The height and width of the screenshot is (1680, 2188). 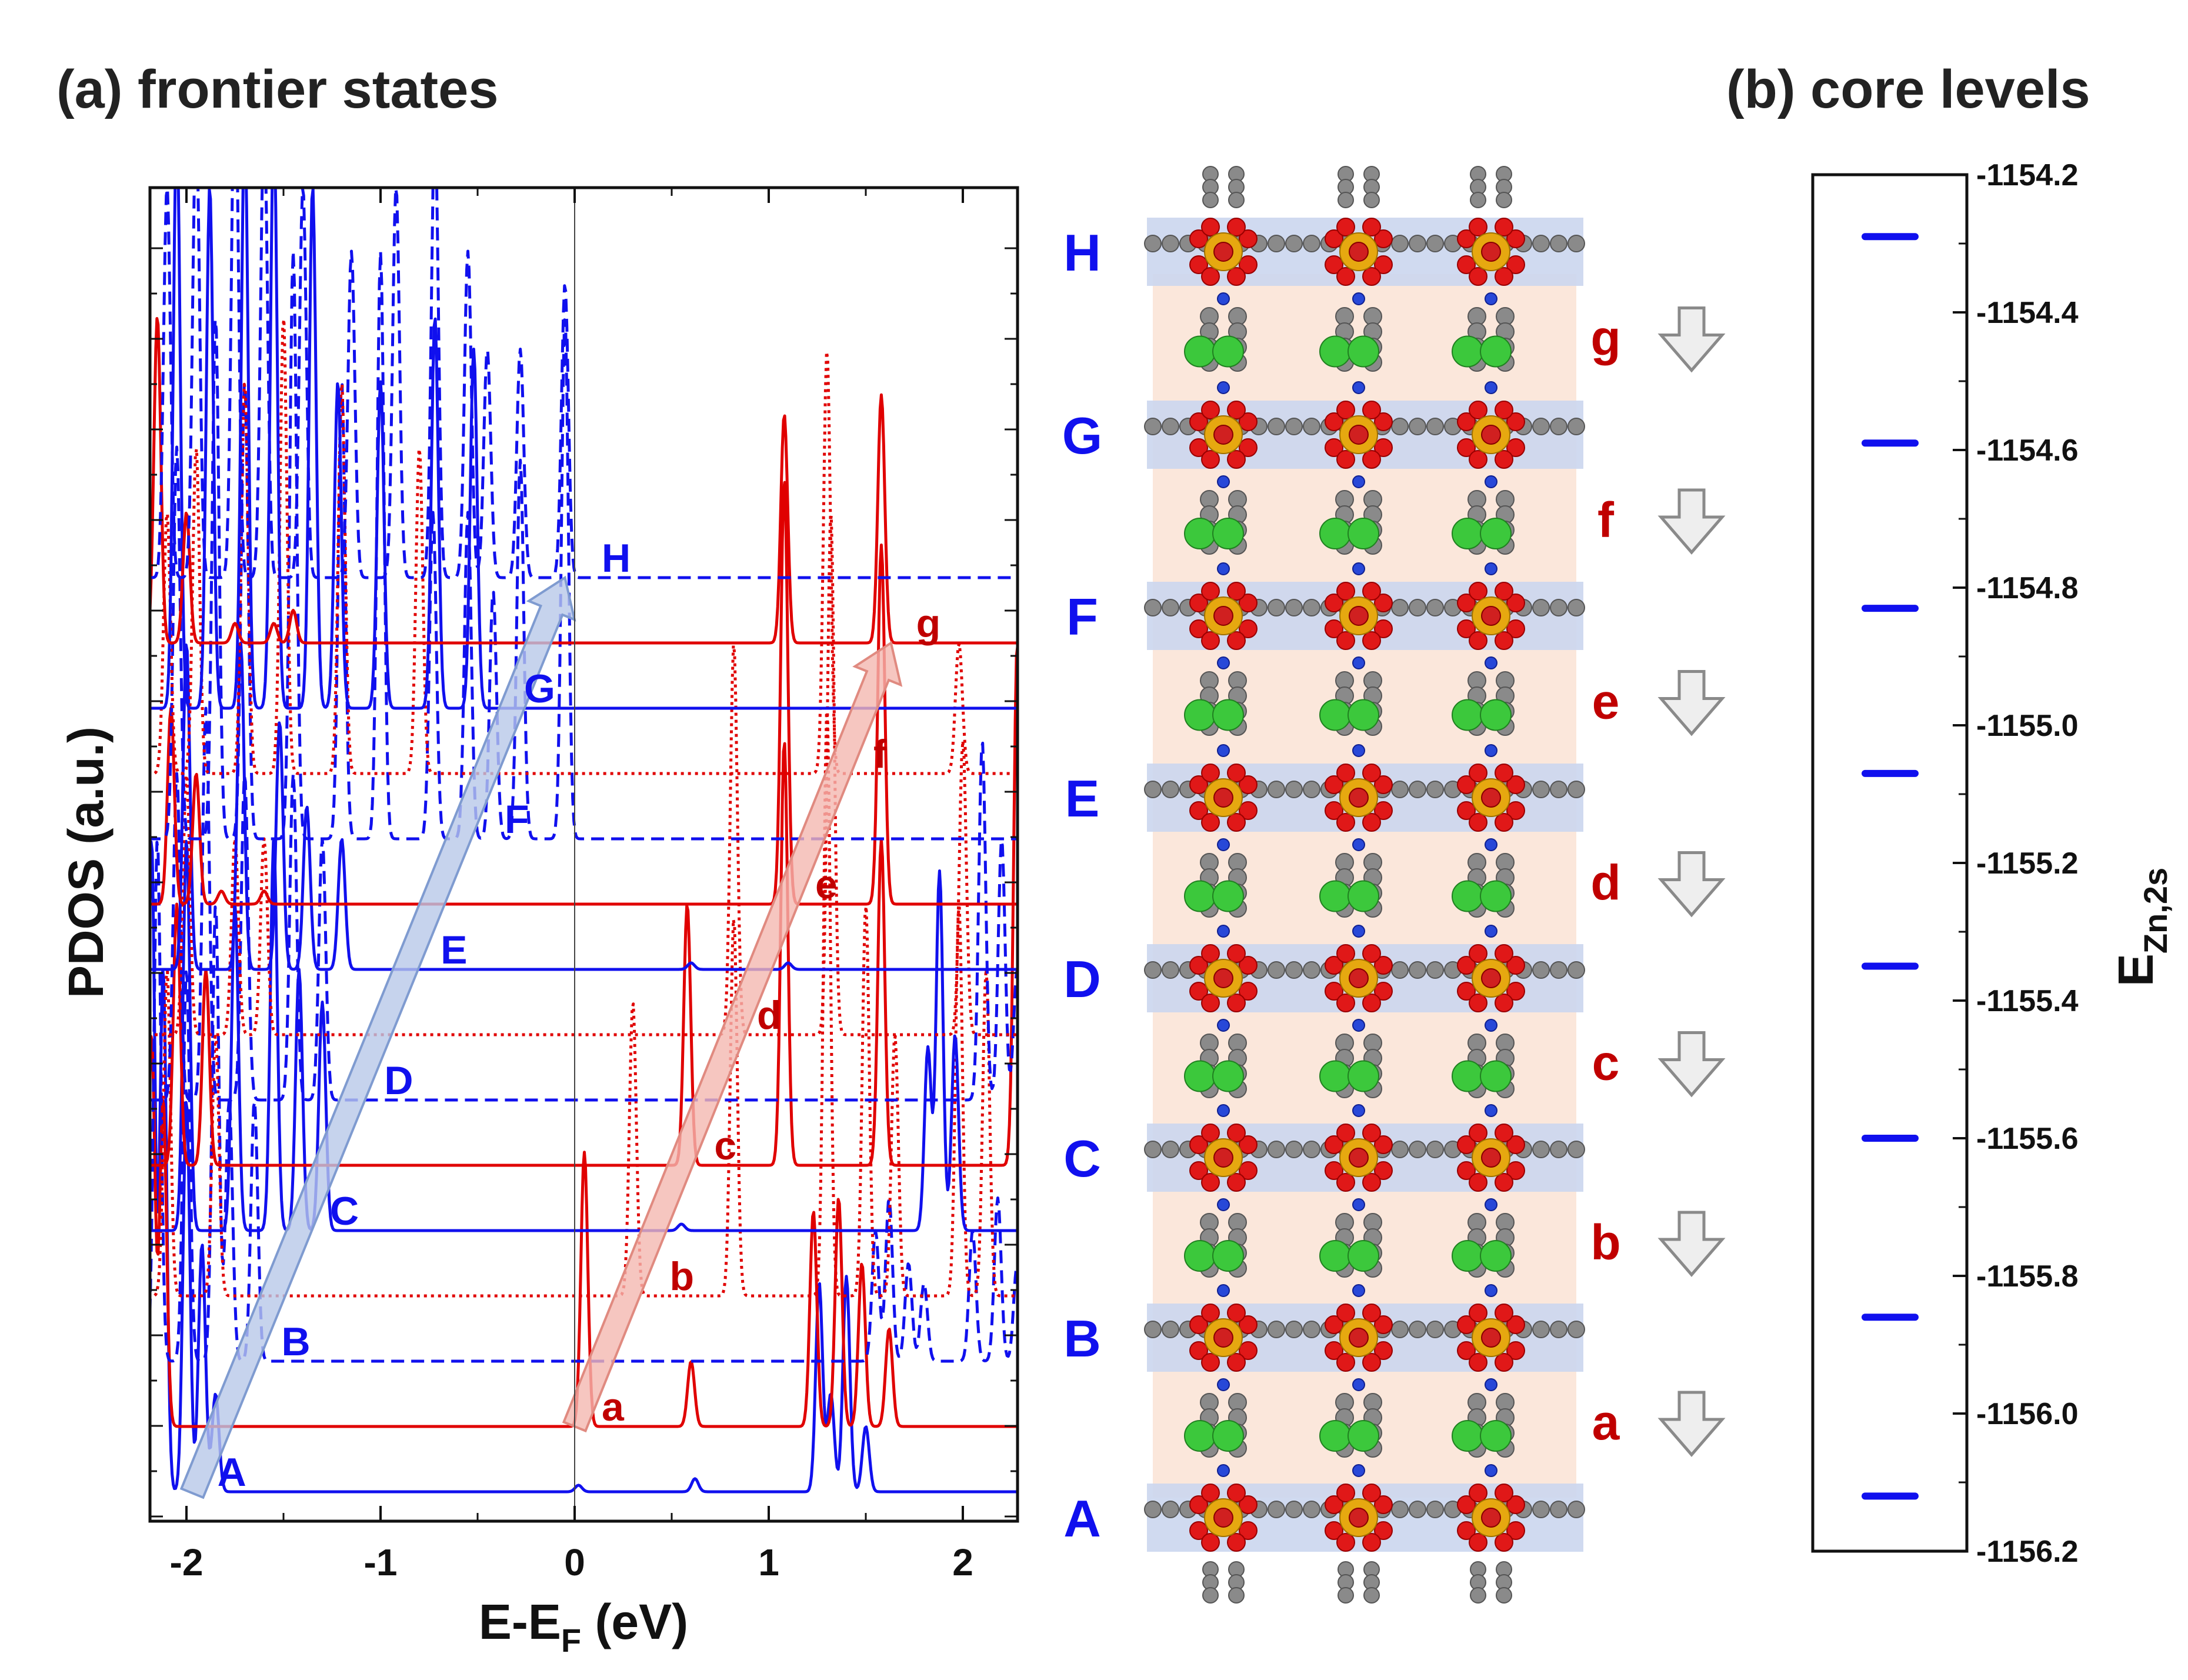 What do you see at coordinates (2027, 451) in the screenshot?
I see `core-y-tick-label: -1154.6` at bounding box center [2027, 451].